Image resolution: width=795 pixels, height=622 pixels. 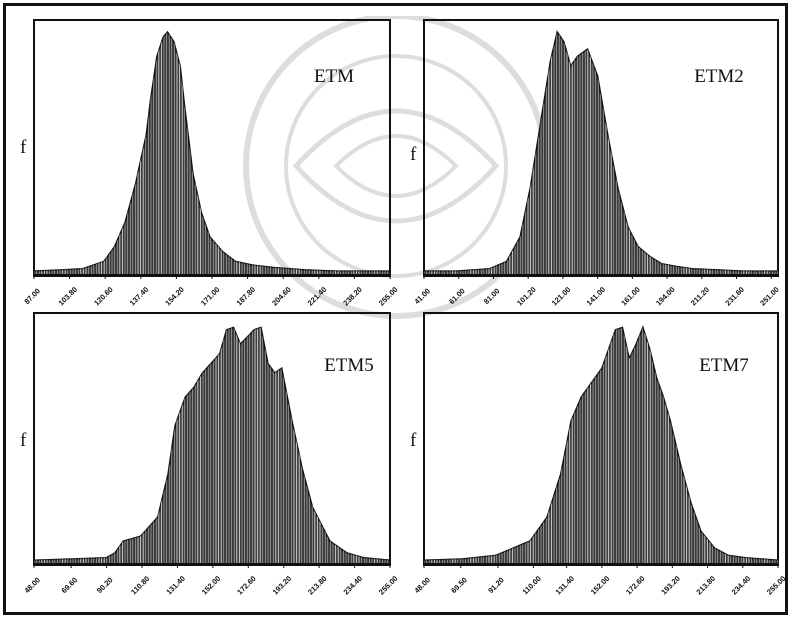 What do you see at coordinates (32, 296) in the screenshot?
I see `x-tick-label: 87.00` at bounding box center [32, 296].